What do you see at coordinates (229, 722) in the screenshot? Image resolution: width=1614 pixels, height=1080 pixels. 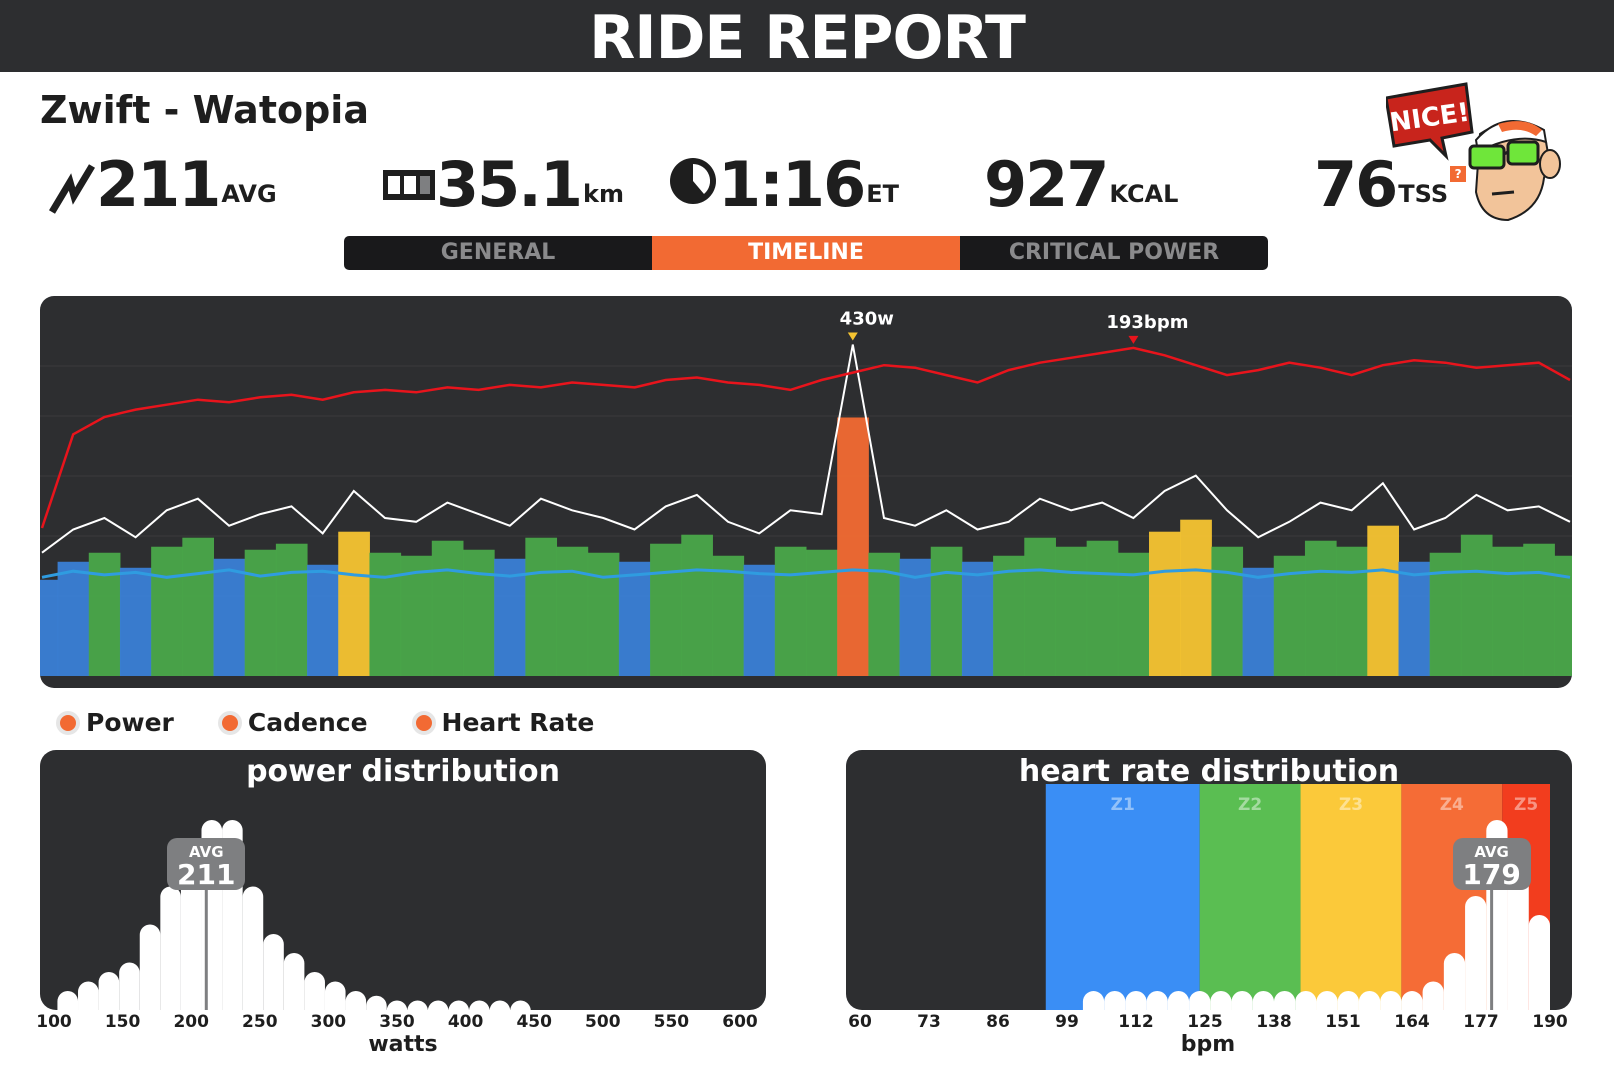 I see `legend-toggle-cadence-icon` at bounding box center [229, 722].